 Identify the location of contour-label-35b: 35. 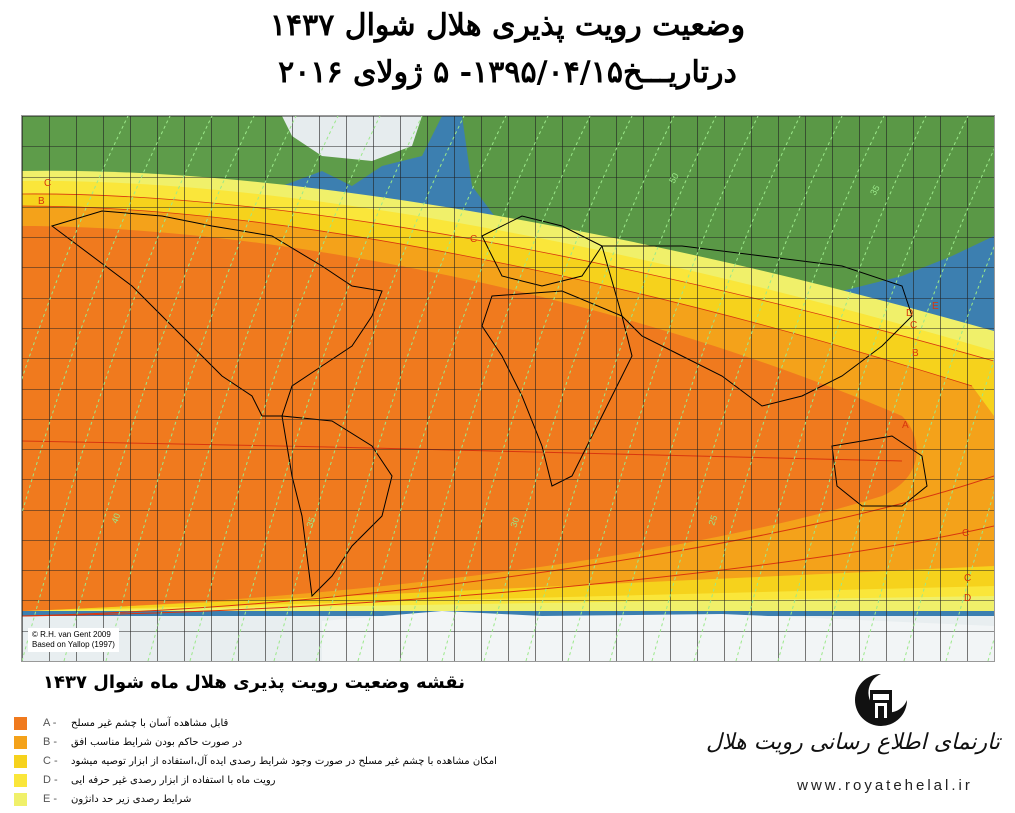
(875, 190).